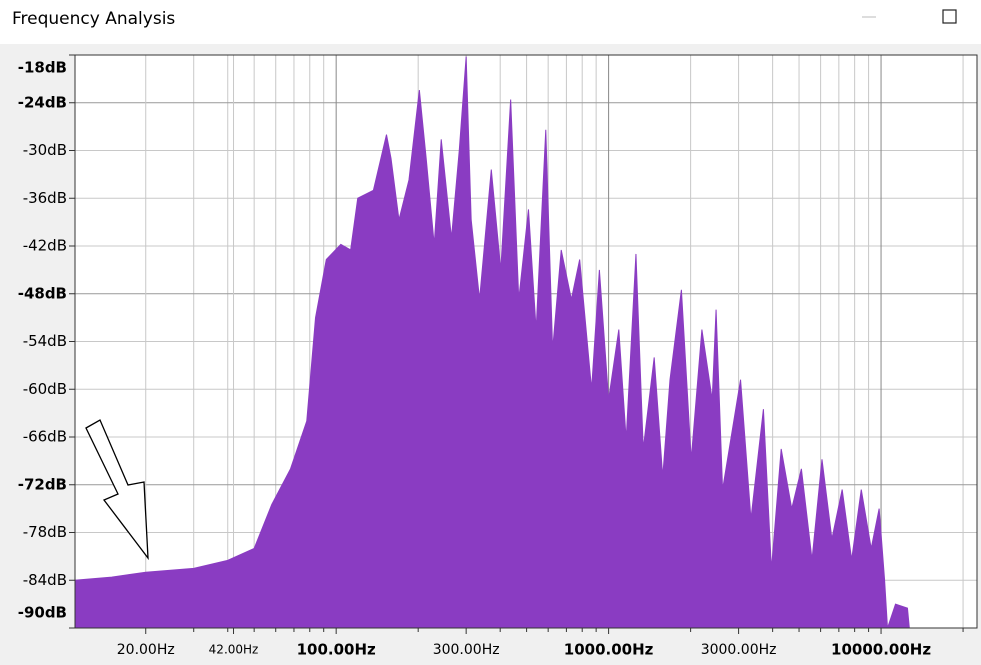 The width and height of the screenshot is (981, 665). Describe the element at coordinates (739, 650) in the screenshot. I see `x-tick-label: 3000.00Hz` at that location.